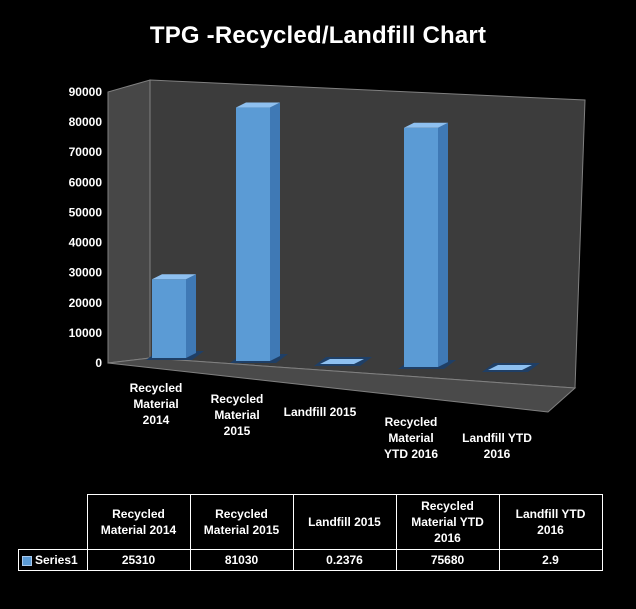 This screenshot has height=609, width=636. I want to click on legend-key-icon, so click(27, 560).